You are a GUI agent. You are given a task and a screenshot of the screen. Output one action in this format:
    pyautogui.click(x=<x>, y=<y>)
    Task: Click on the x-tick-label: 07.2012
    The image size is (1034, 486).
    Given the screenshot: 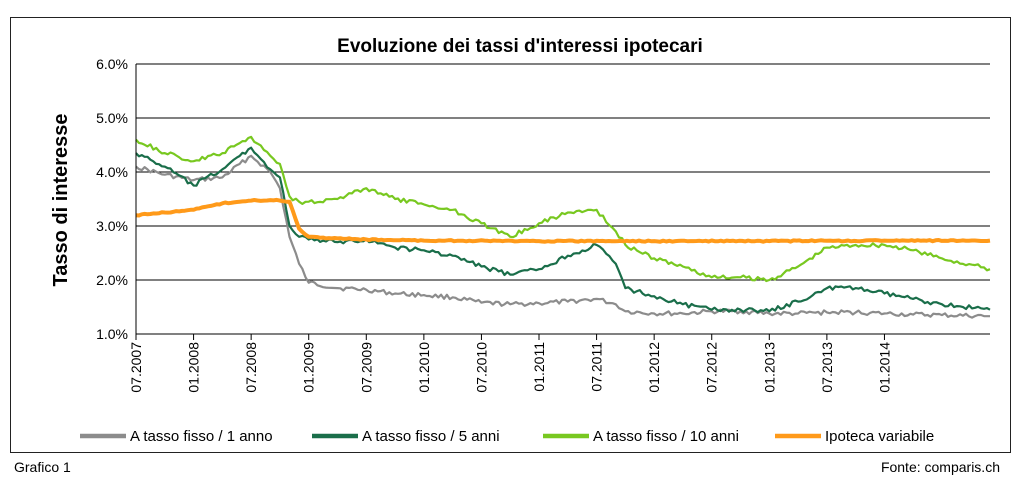 What is the action you would take?
    pyautogui.click(x=712, y=367)
    